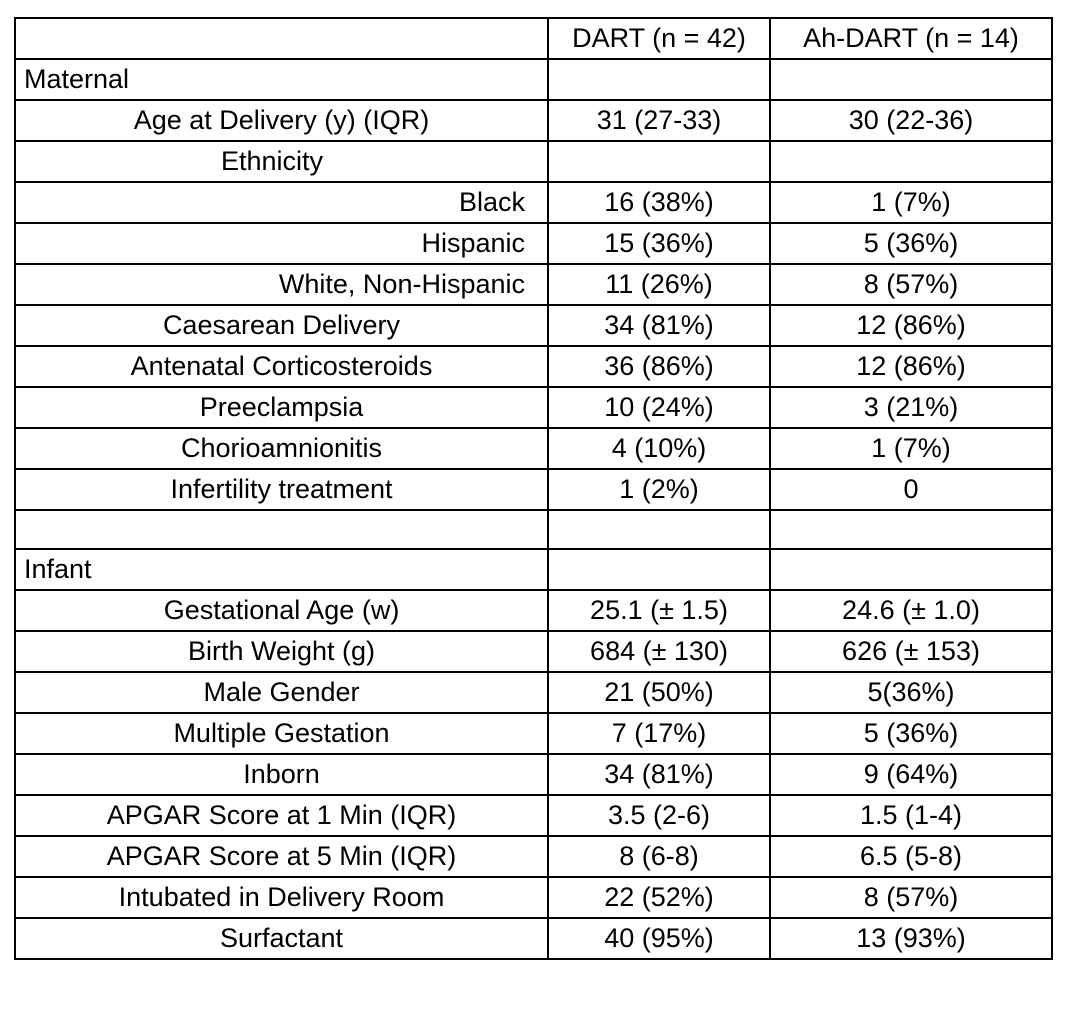 The image size is (1072, 1021). Describe the element at coordinates (281, 569) in the screenshot. I see `row-label: Infant` at that location.